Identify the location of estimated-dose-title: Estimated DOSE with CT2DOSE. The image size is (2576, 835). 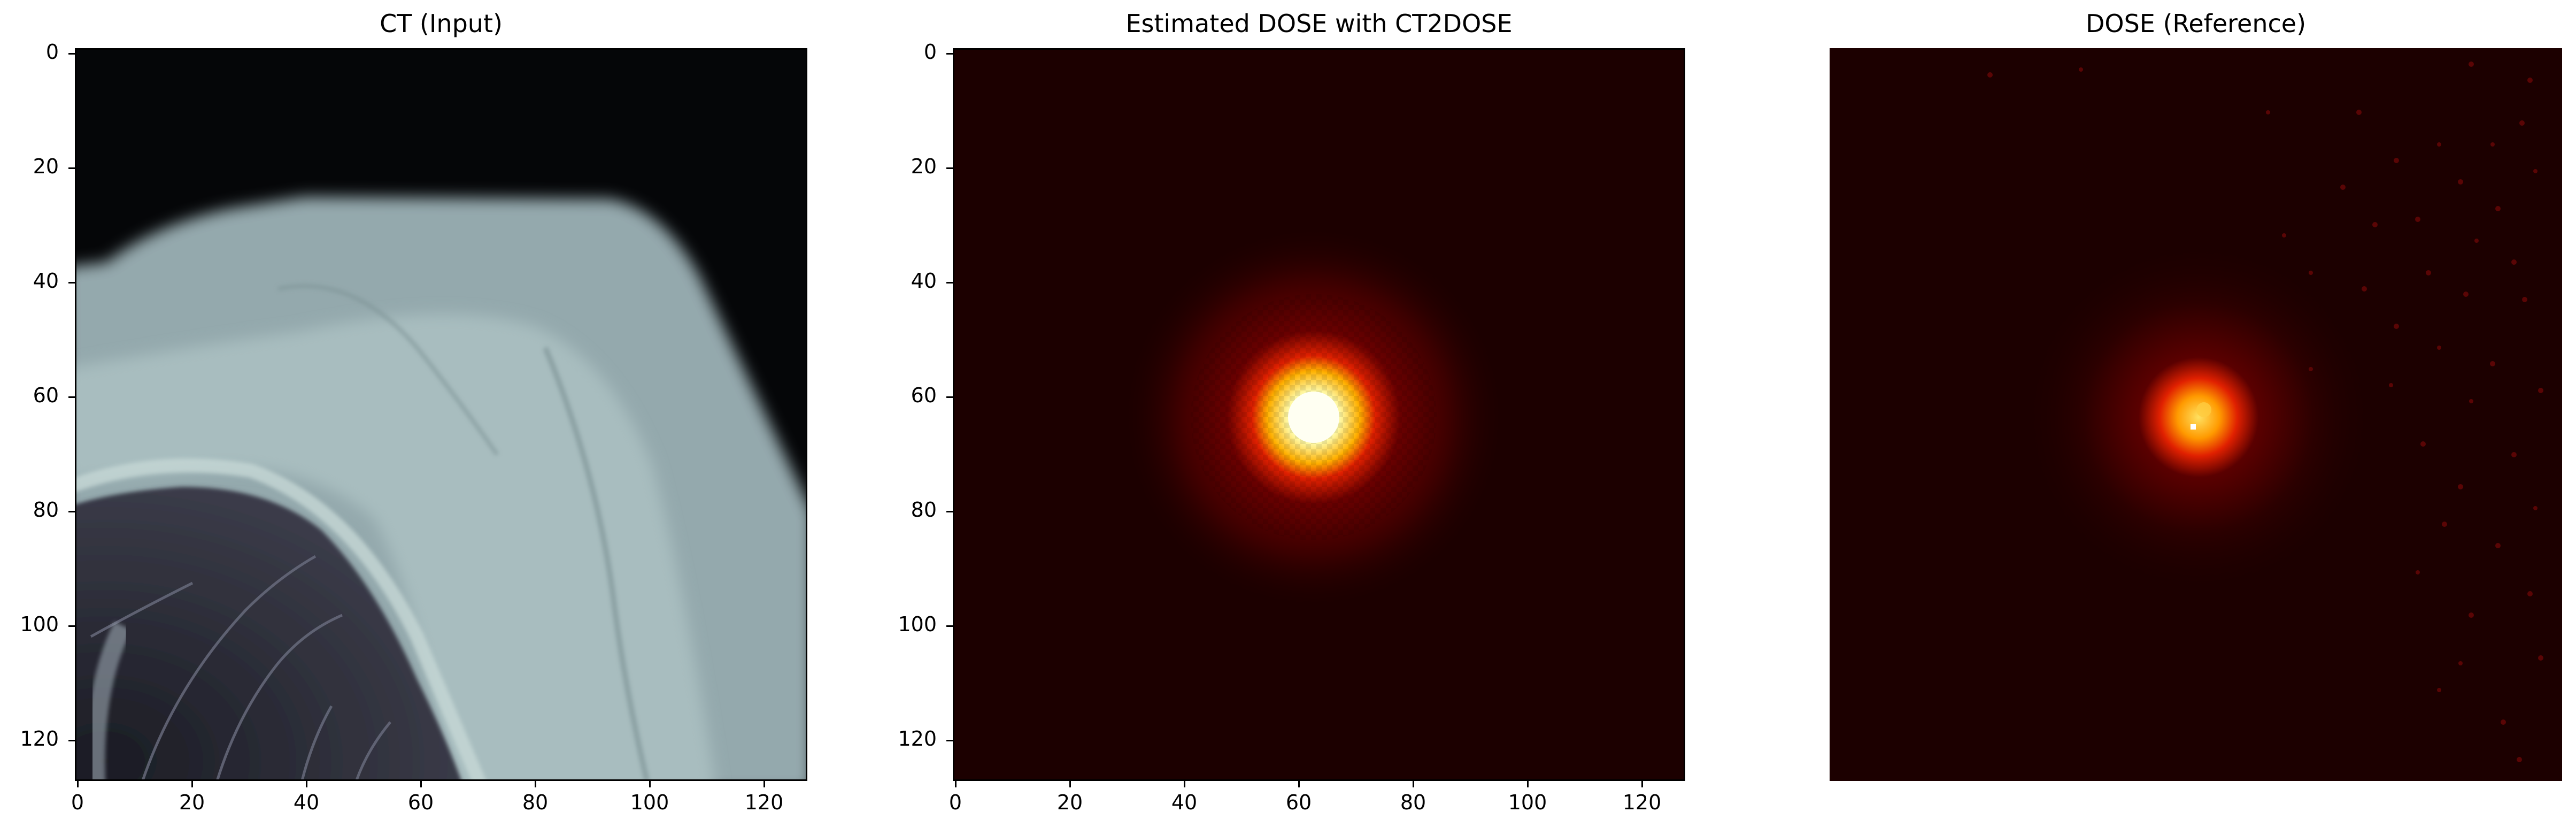
(1319, 24).